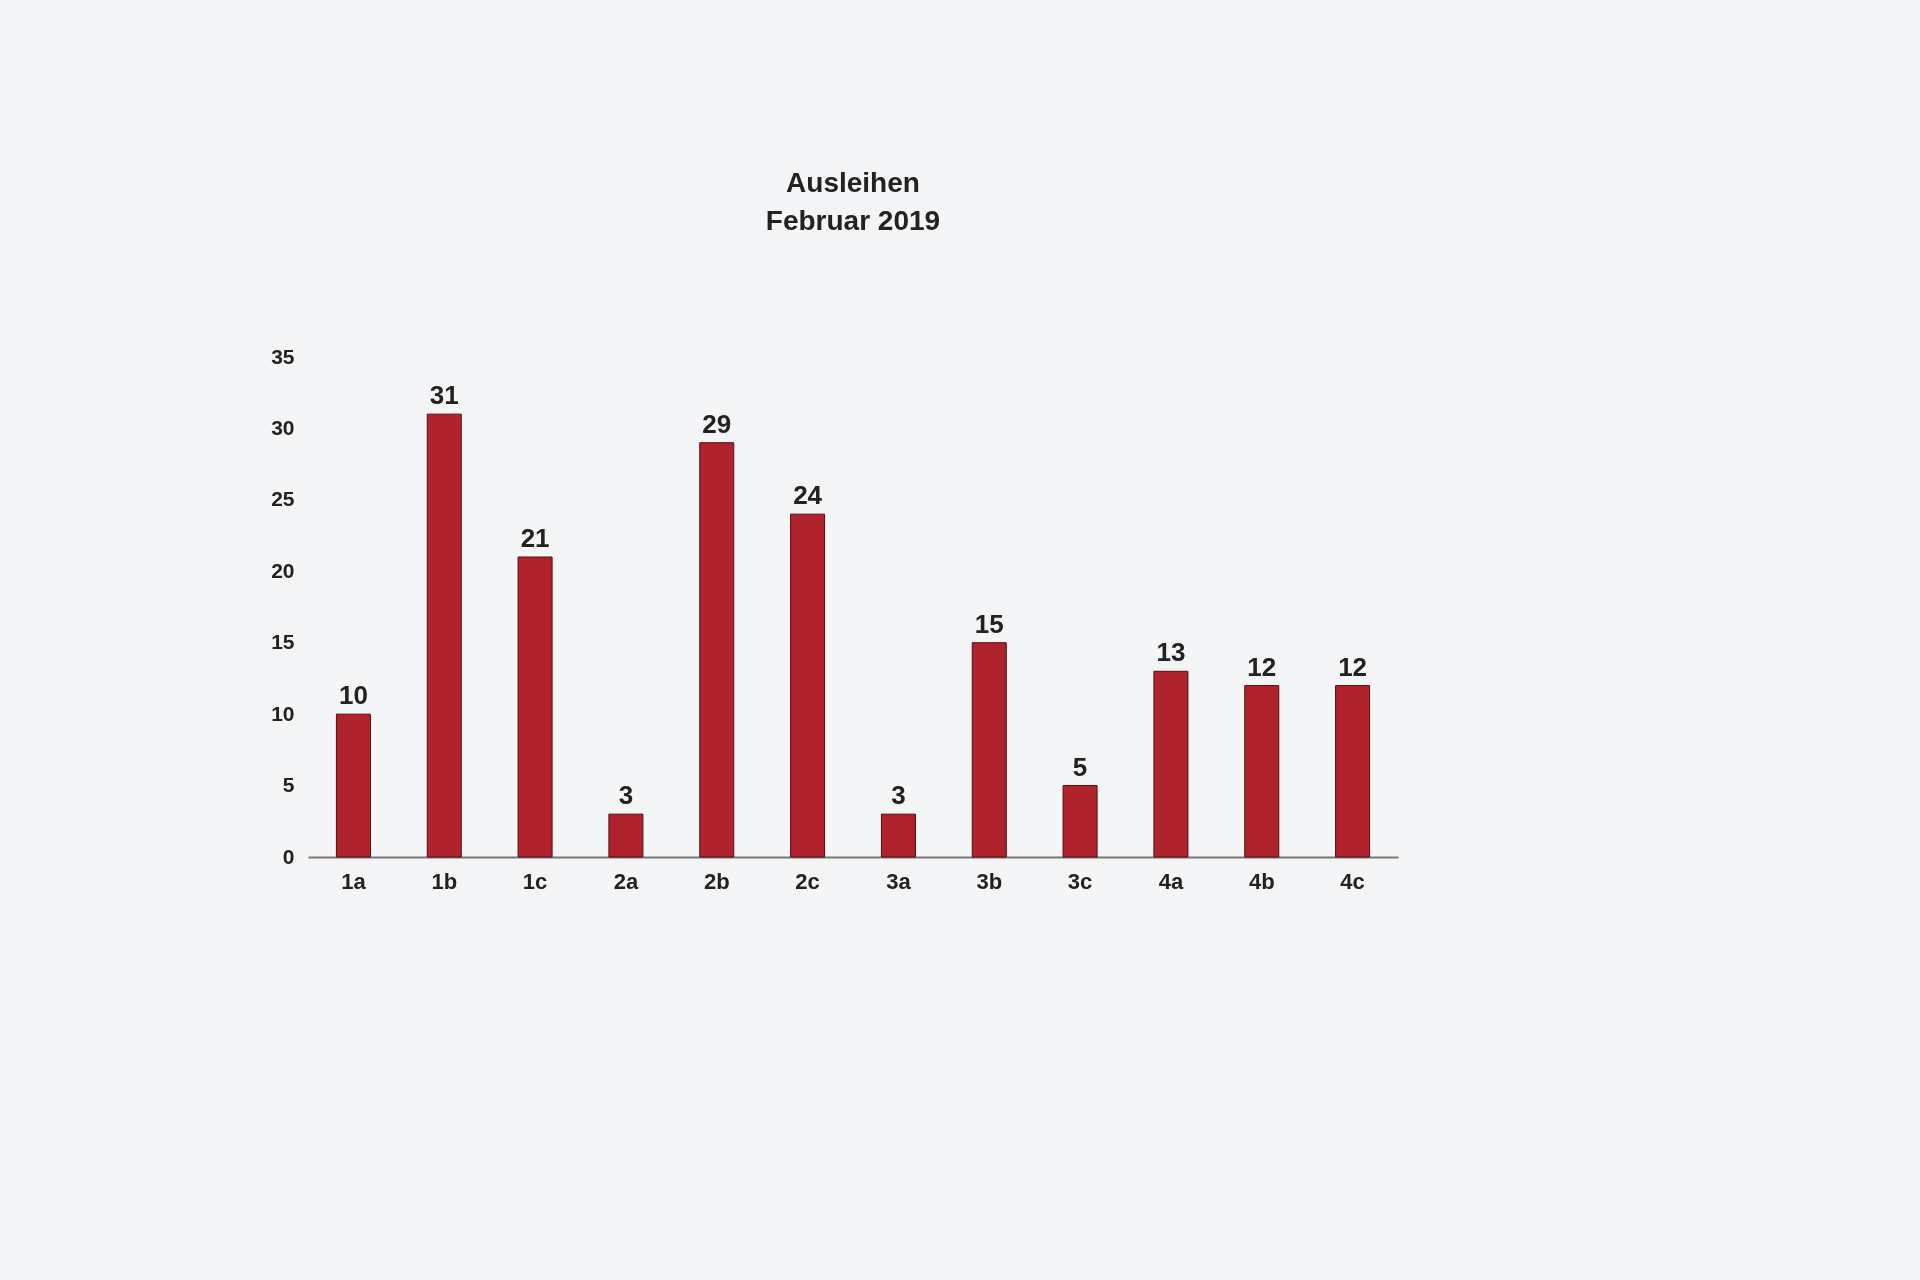  I want to click on y-tick-label: 10, so click(283, 713).